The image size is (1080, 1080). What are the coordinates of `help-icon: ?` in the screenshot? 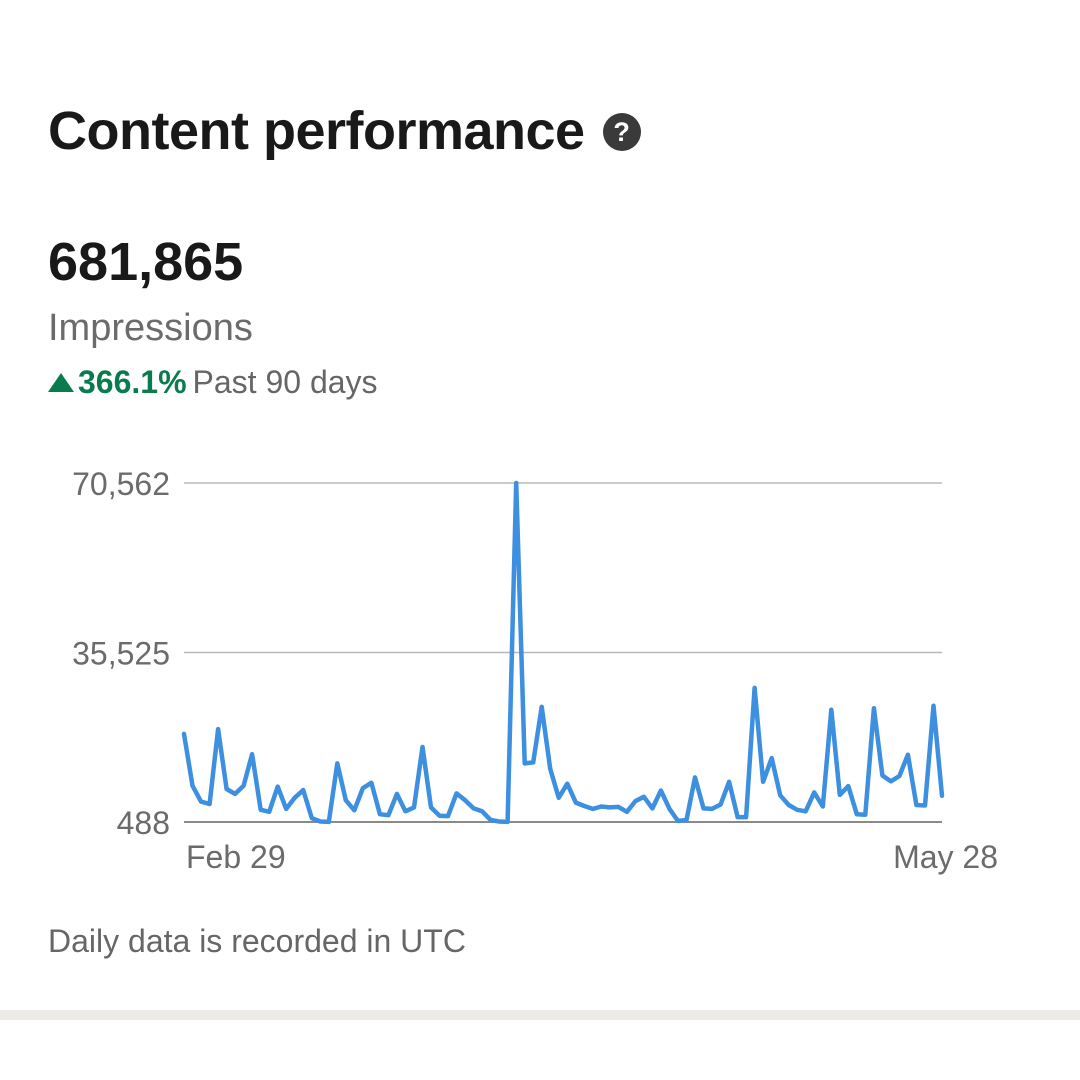 It's located at (621, 132).